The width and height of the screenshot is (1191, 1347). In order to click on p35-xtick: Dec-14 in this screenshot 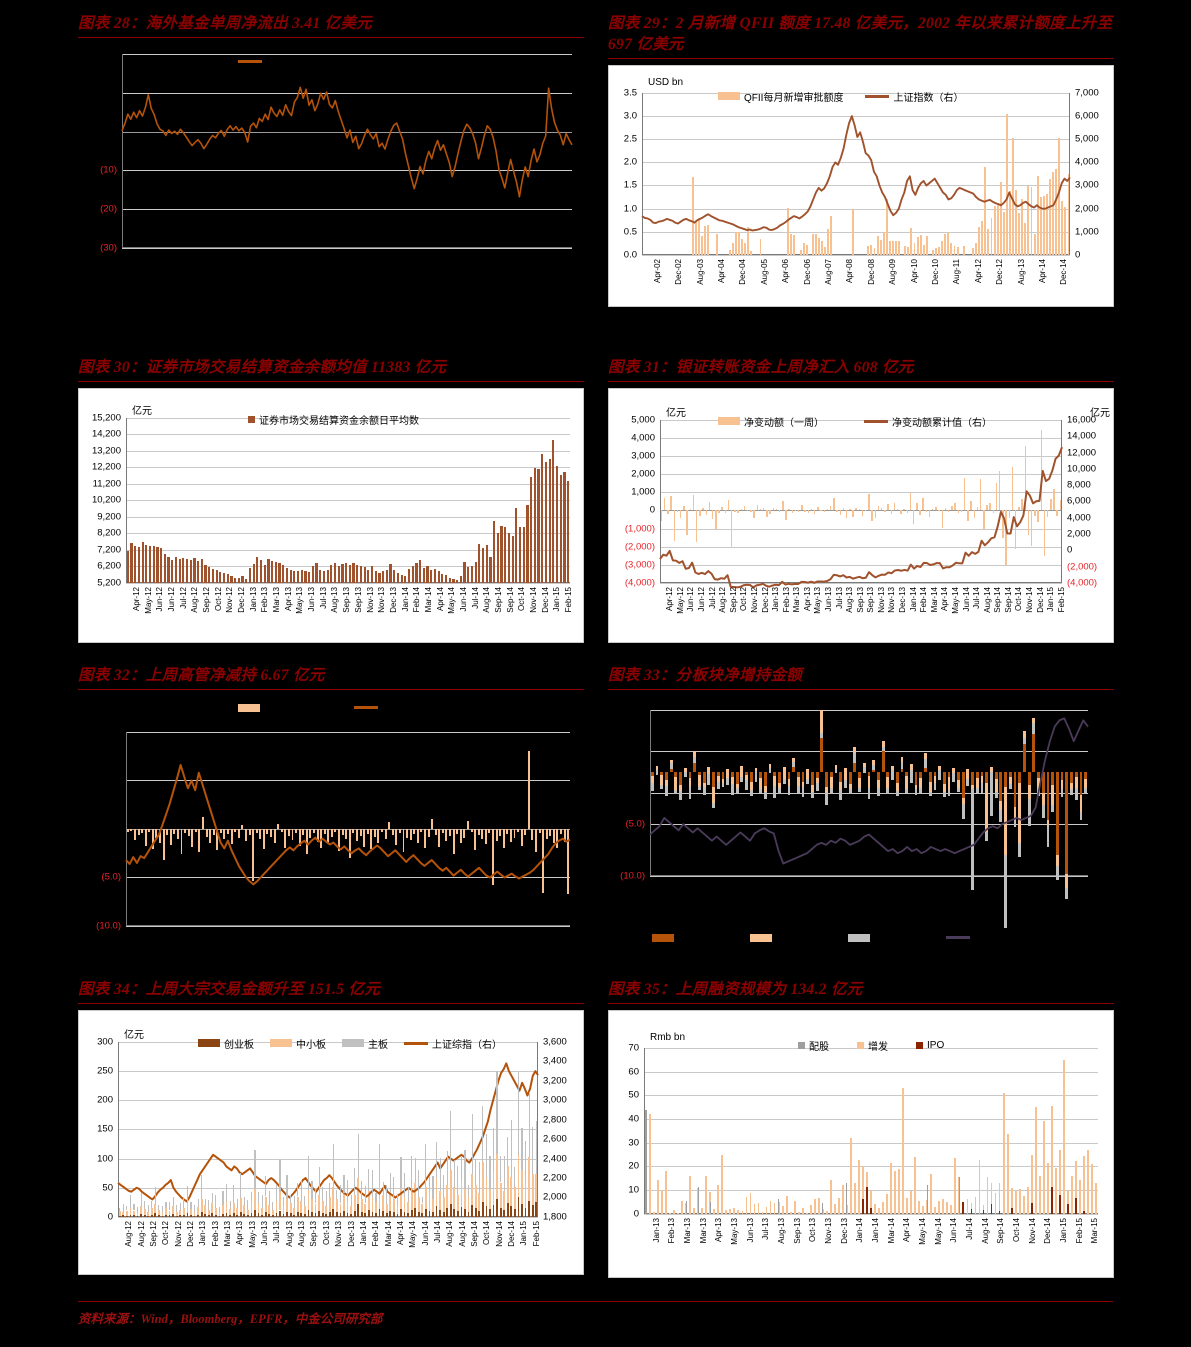, I will do `click(1048, 1230)`.